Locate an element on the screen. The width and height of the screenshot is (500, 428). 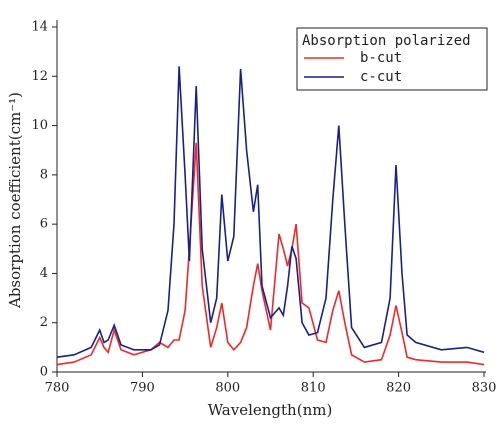
x-tick-label: 780 is located at coordinates (57, 388).